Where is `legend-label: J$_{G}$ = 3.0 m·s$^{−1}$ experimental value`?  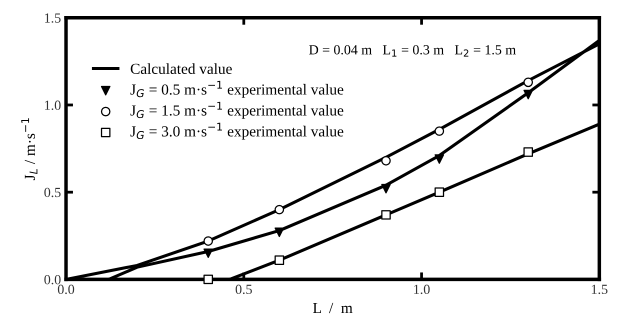
legend-label: J$_{G}$ = 3.0 m·s$^{−1}$ experimental value is located at coordinates (237, 131).